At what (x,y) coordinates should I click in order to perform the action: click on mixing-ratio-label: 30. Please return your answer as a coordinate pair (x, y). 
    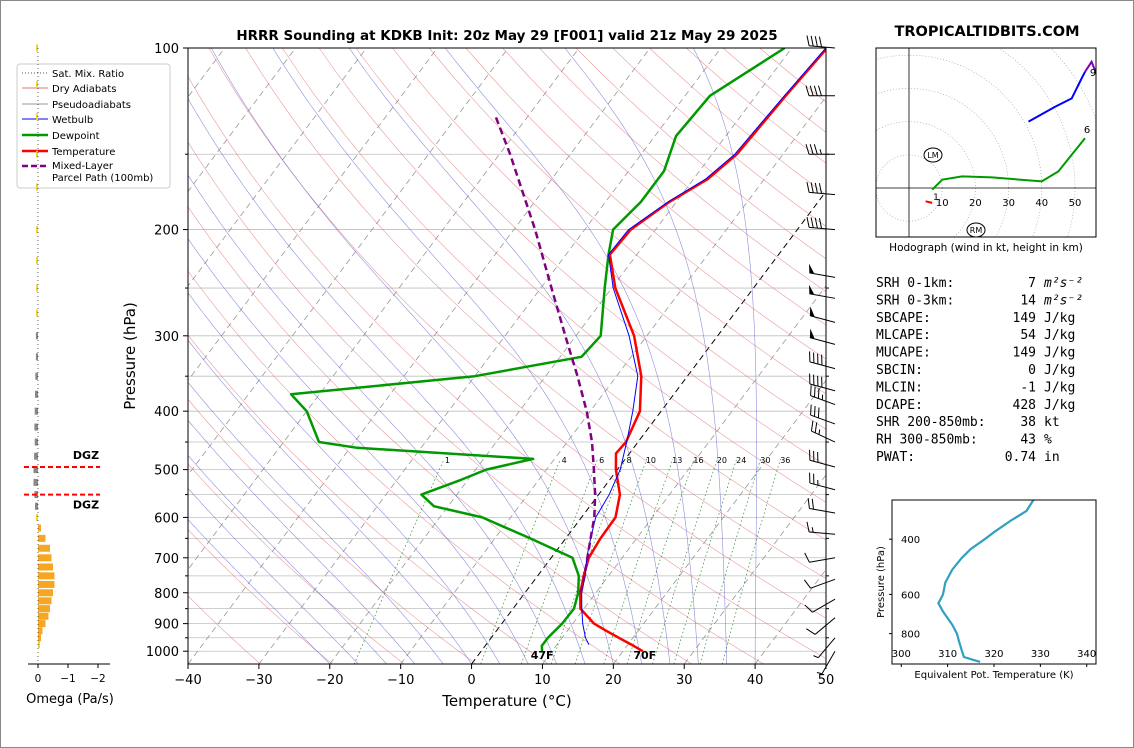
    Looking at the image, I should click on (765, 460).